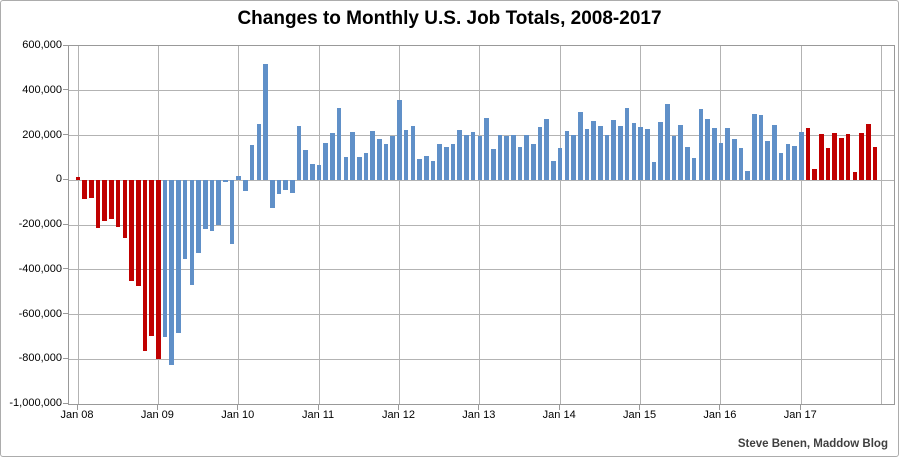 This screenshot has width=899, height=457. Describe the element at coordinates (318, 415) in the screenshot. I see `x-axis-tick-label: Jan 11` at that location.